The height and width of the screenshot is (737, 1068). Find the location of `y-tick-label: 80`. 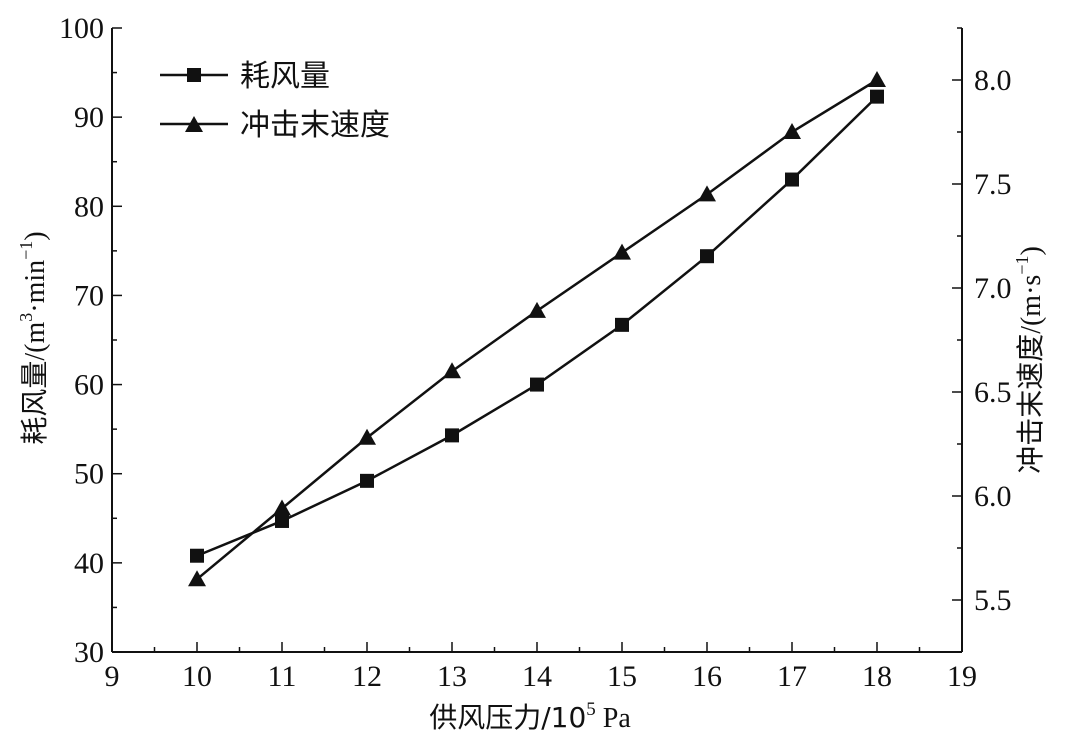

y-tick-label: 80 is located at coordinates (89, 206).